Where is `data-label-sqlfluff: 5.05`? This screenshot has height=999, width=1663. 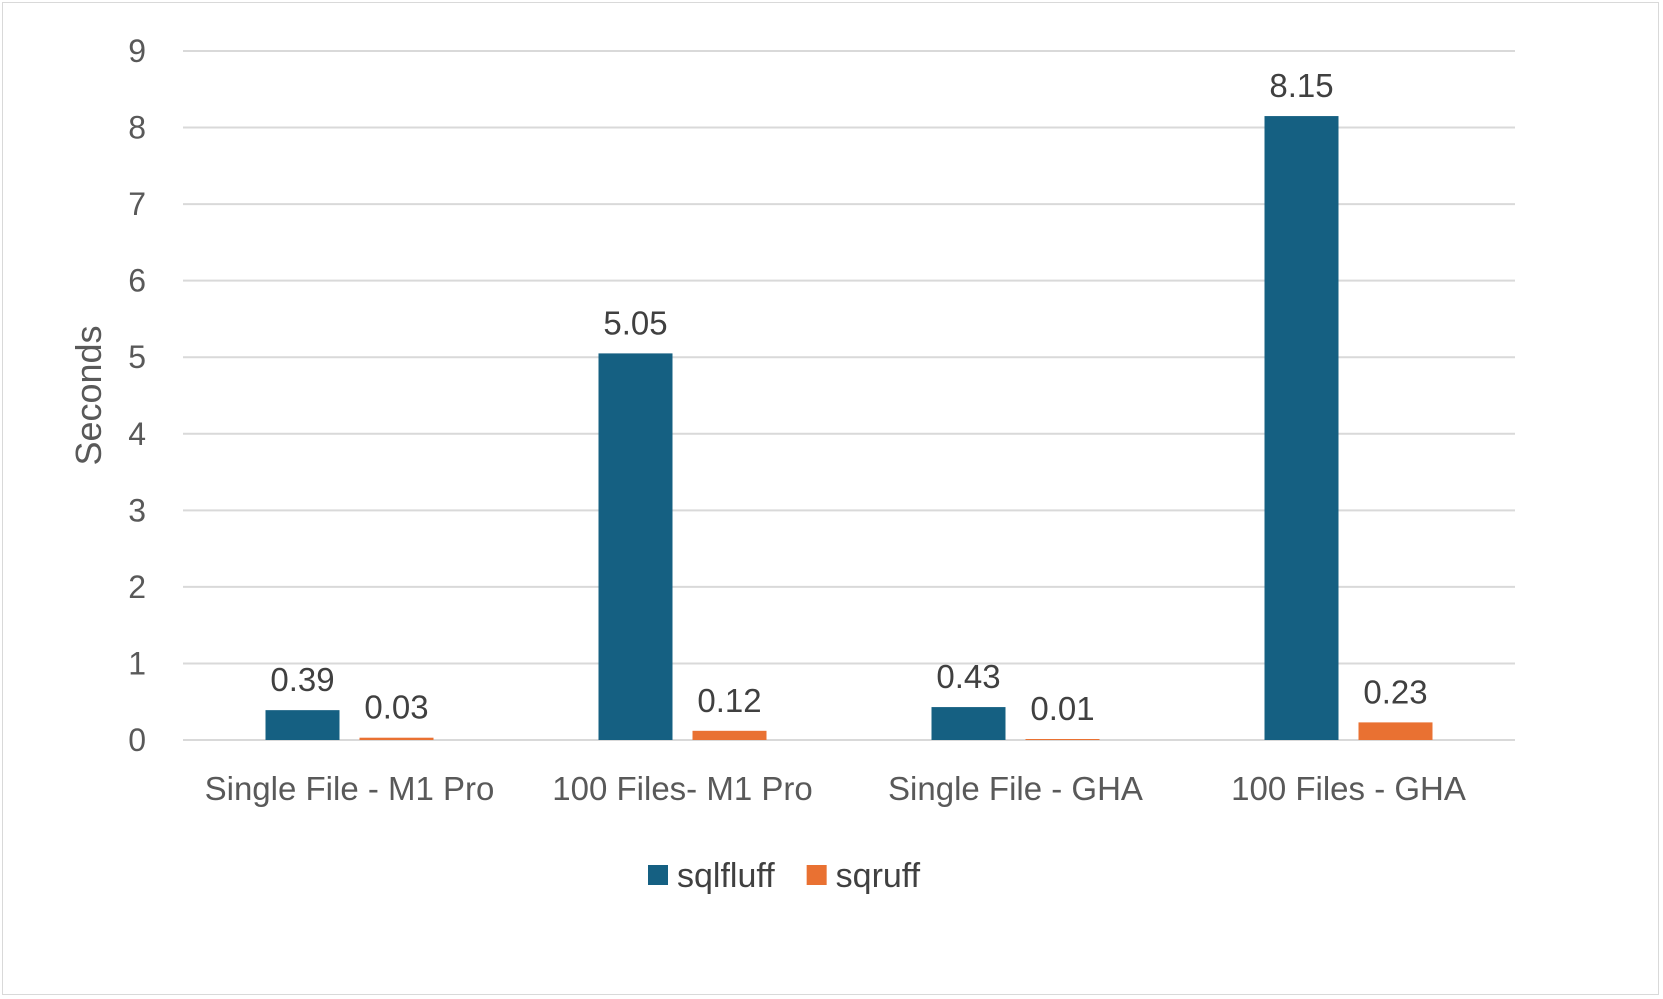
data-label-sqlfluff: 5.05 is located at coordinates (635, 322).